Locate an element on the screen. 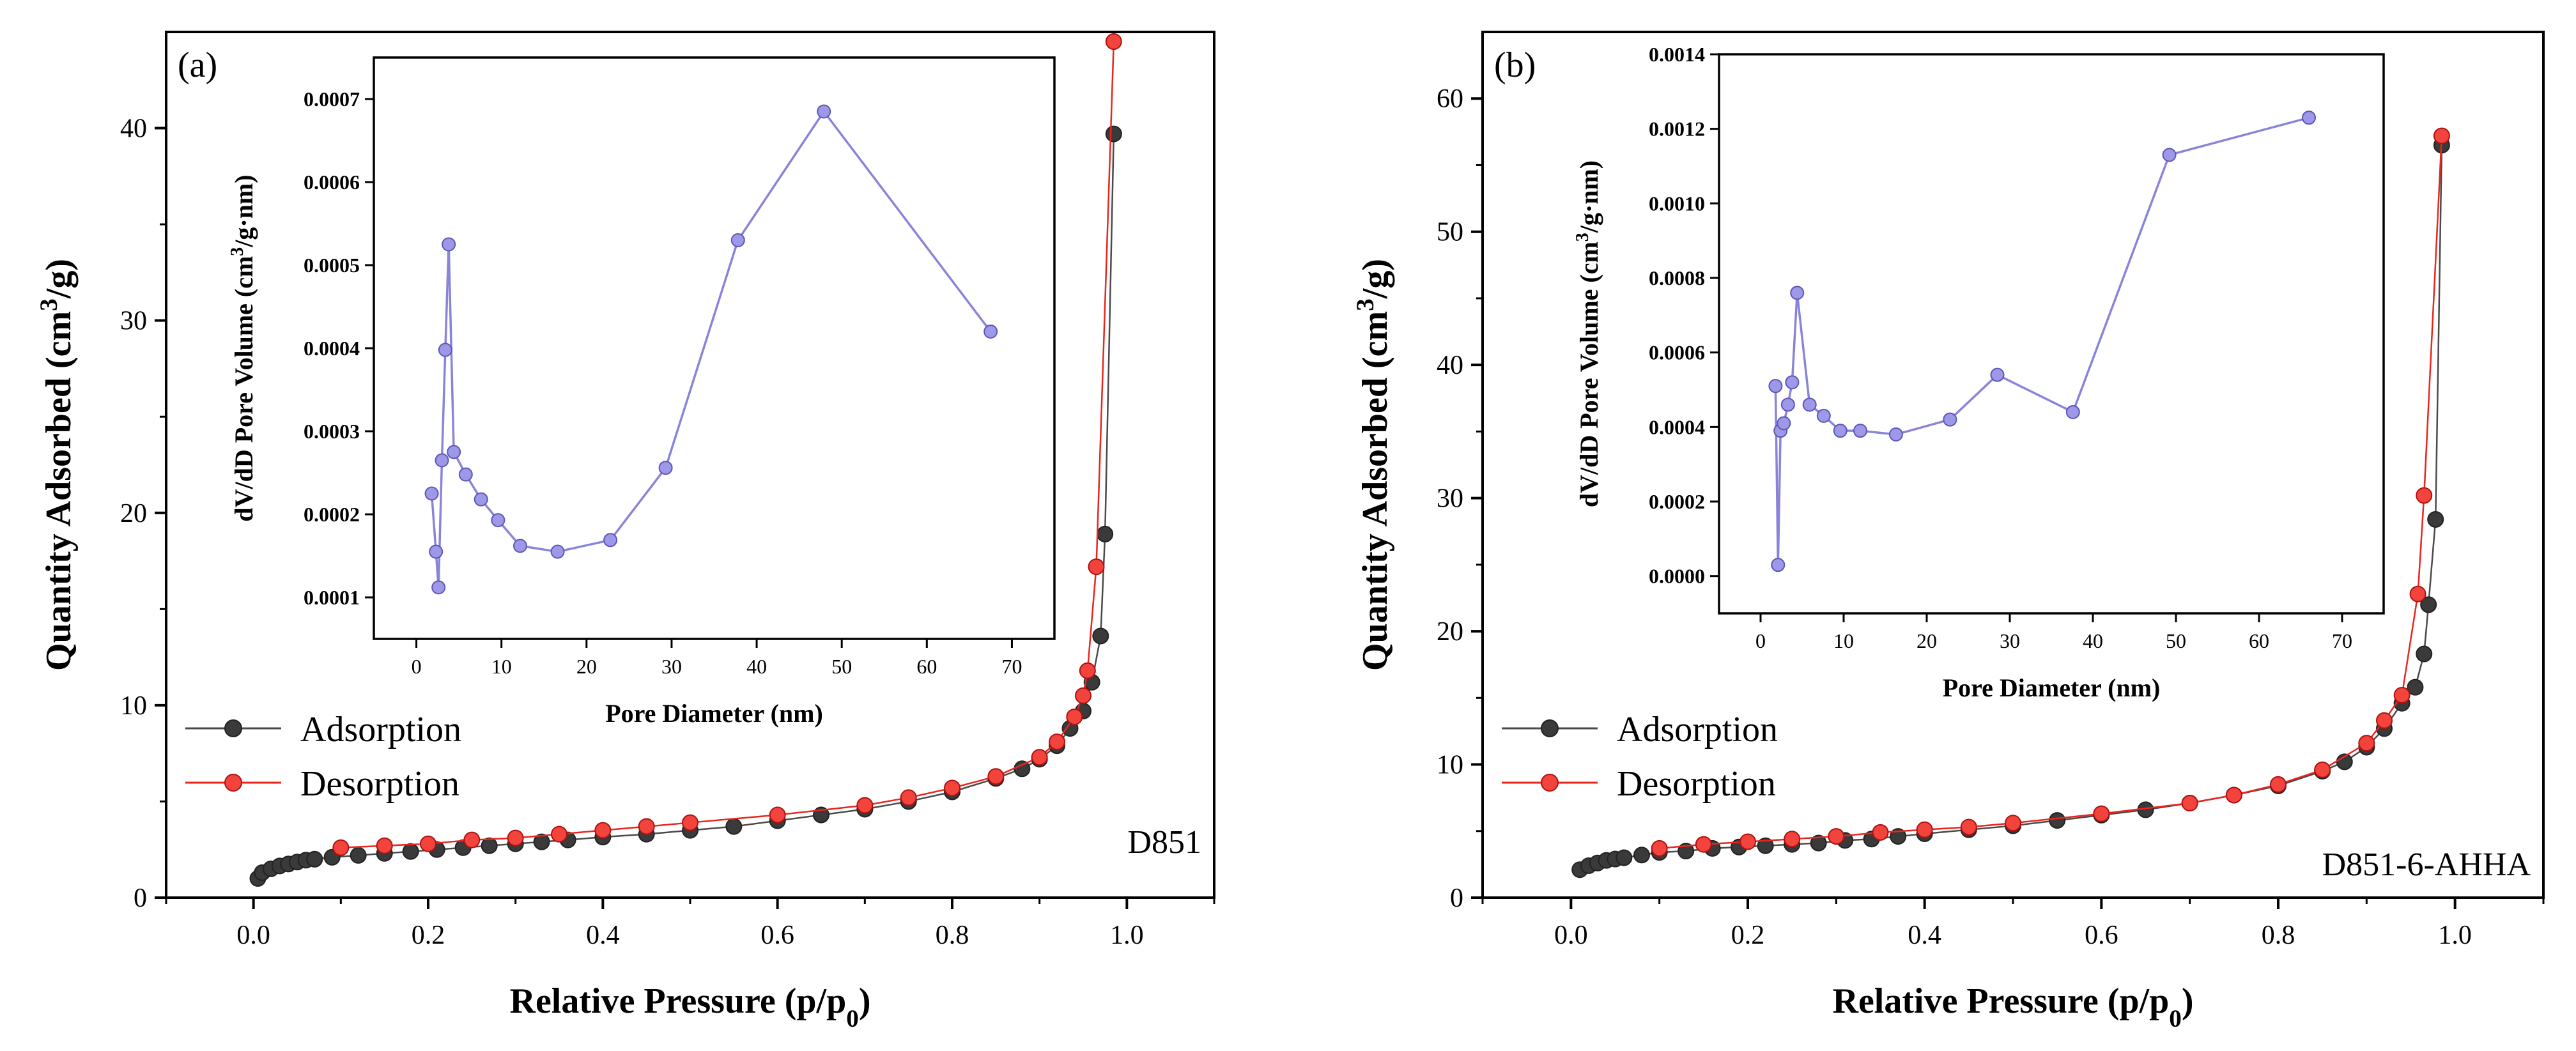 The image size is (2576, 1051). inset-x-tick-label: 30 is located at coordinates (671, 667).